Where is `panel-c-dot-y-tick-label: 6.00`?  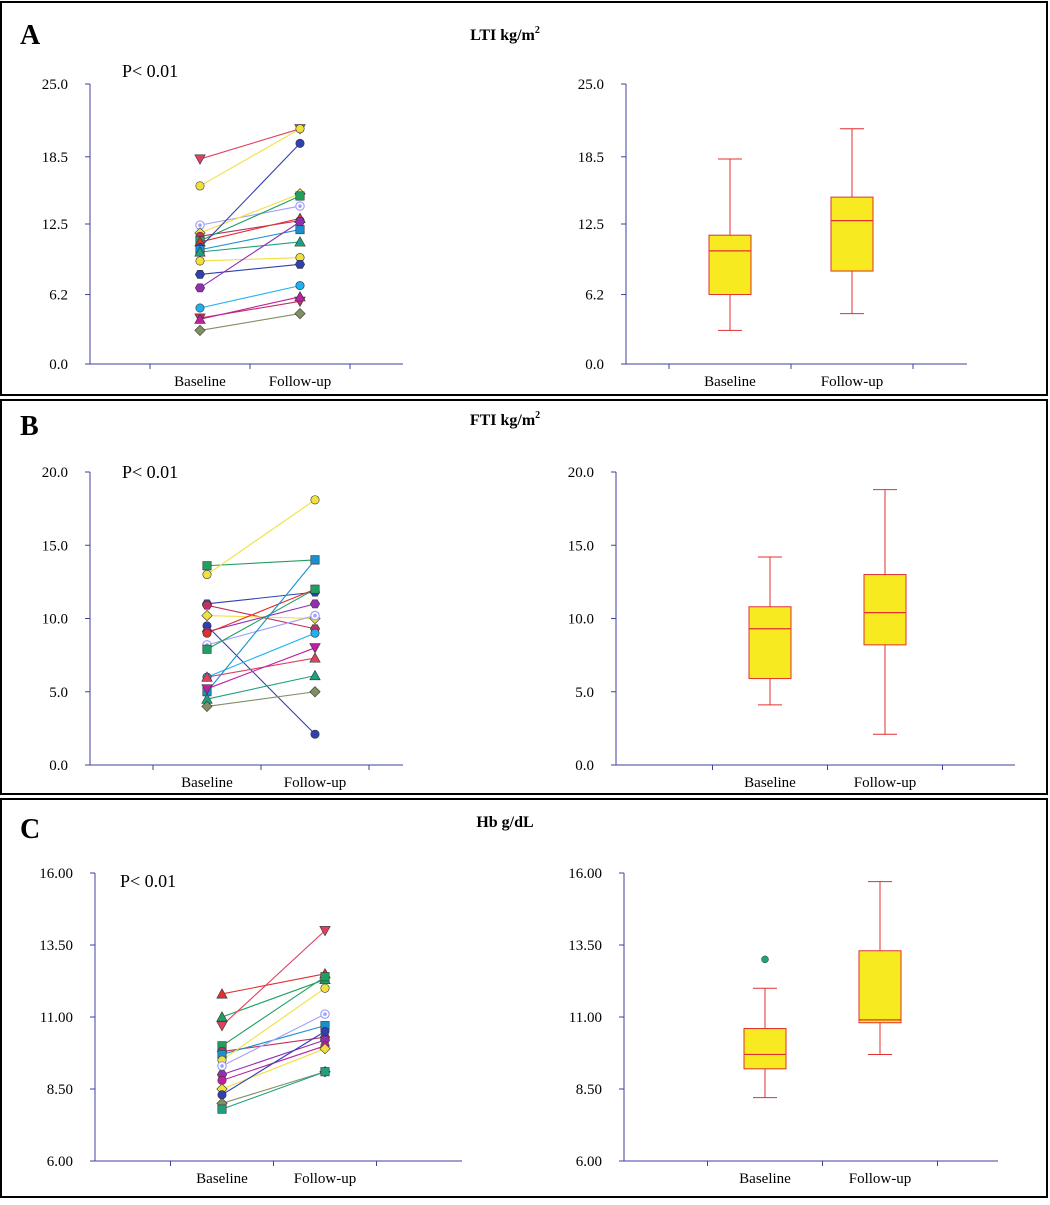
panel-c-dot-y-tick-label: 6.00 is located at coordinates (60, 1162).